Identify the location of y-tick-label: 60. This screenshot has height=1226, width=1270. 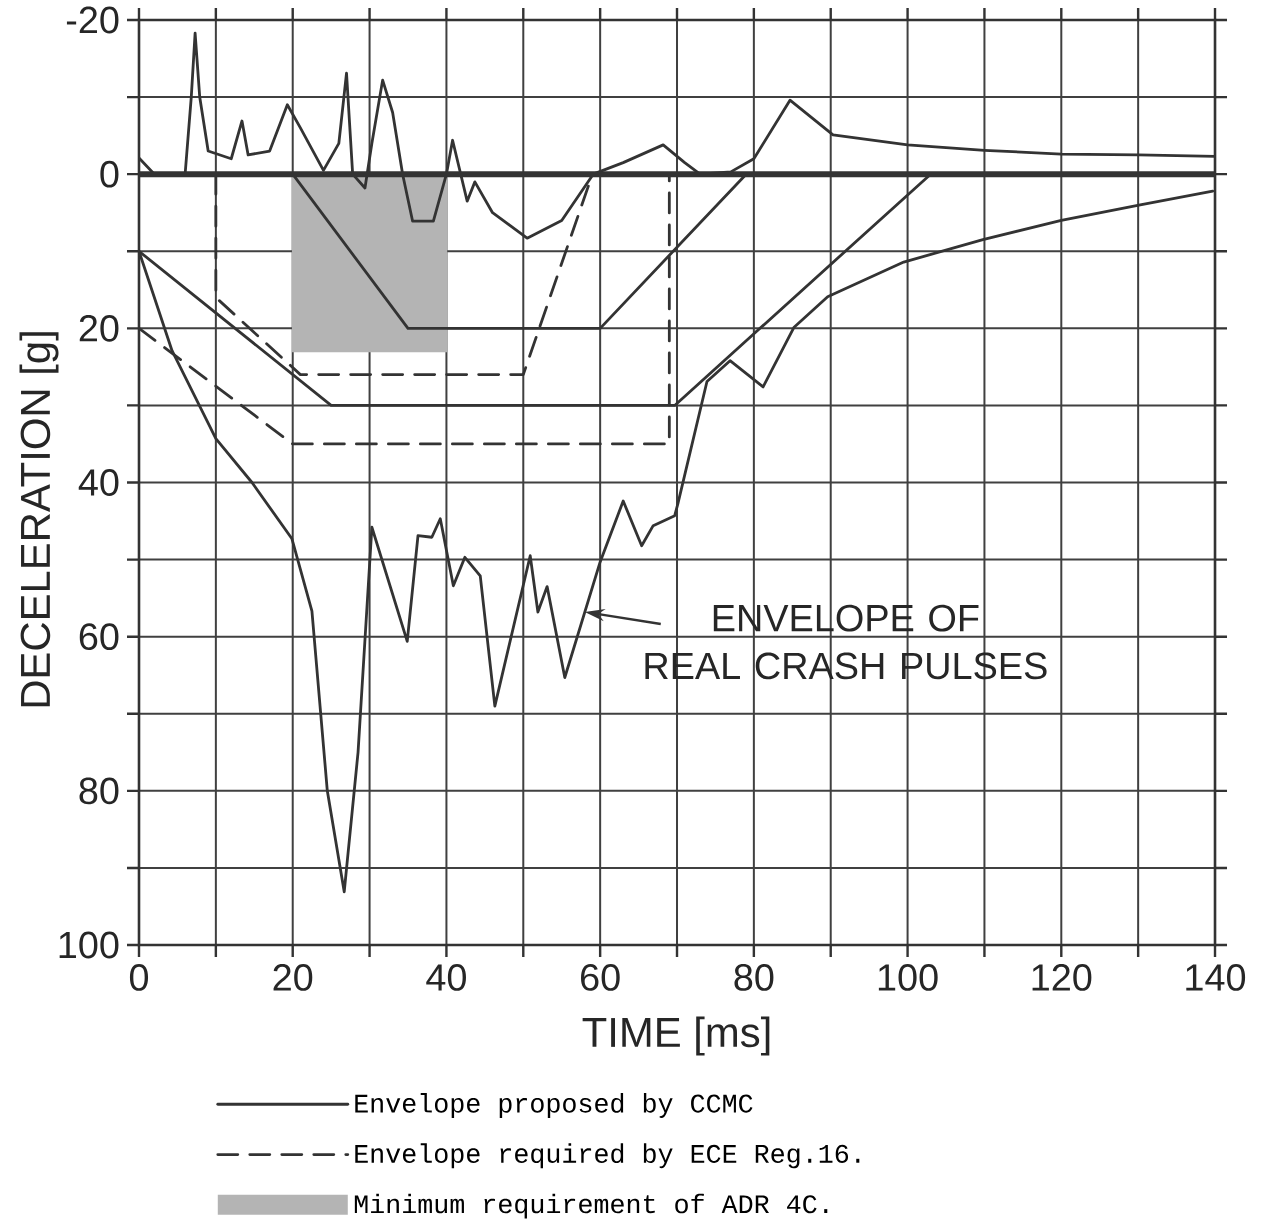
(99, 637).